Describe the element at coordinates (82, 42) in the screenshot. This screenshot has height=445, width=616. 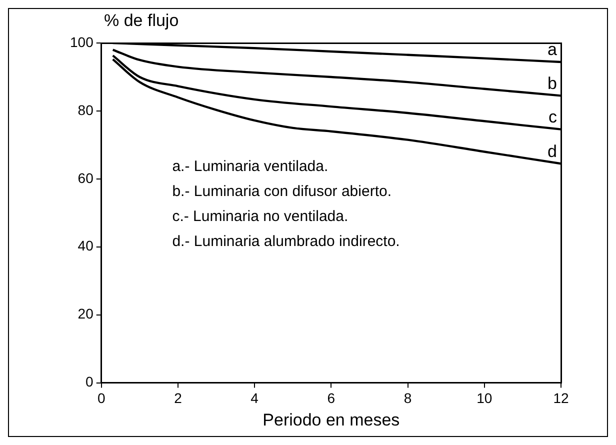
I see `y-tick-label: 100` at that location.